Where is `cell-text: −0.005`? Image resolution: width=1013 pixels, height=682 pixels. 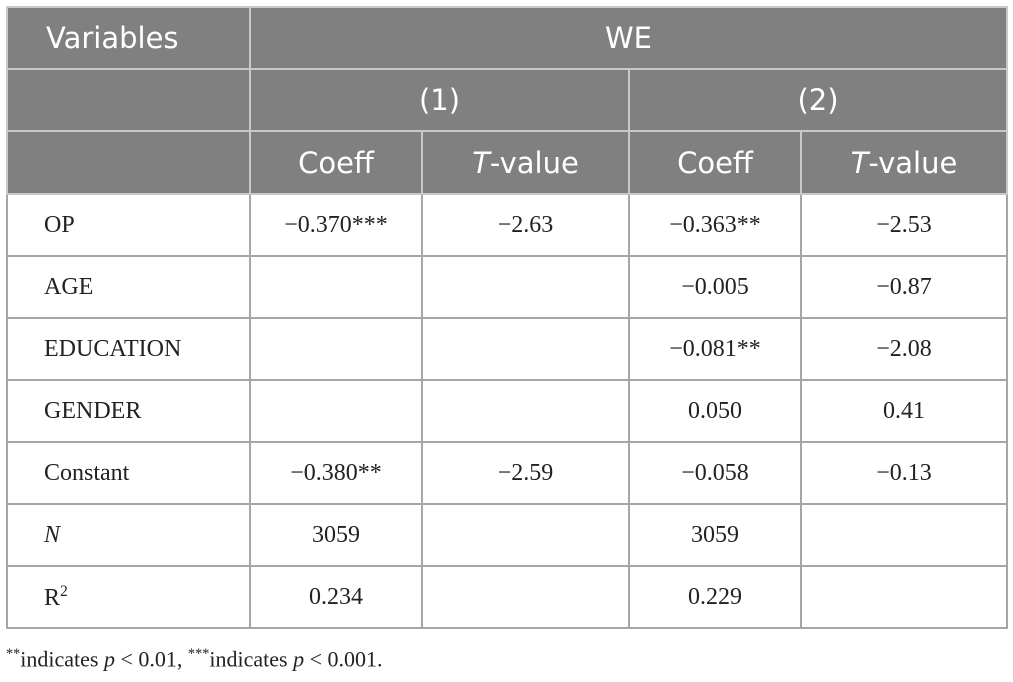
cell-text: −0.005 is located at coordinates (715, 286).